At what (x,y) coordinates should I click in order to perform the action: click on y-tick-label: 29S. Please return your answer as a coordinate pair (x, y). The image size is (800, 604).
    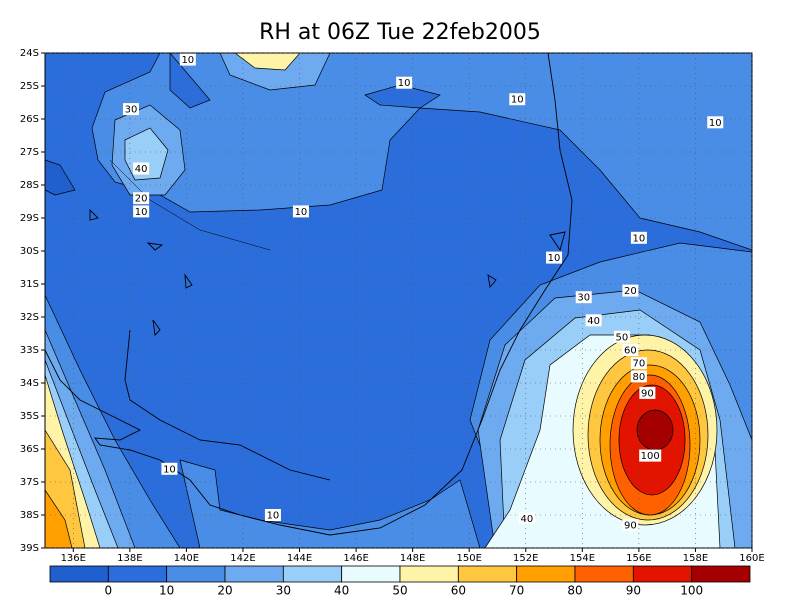
    Looking at the image, I should click on (29, 218).